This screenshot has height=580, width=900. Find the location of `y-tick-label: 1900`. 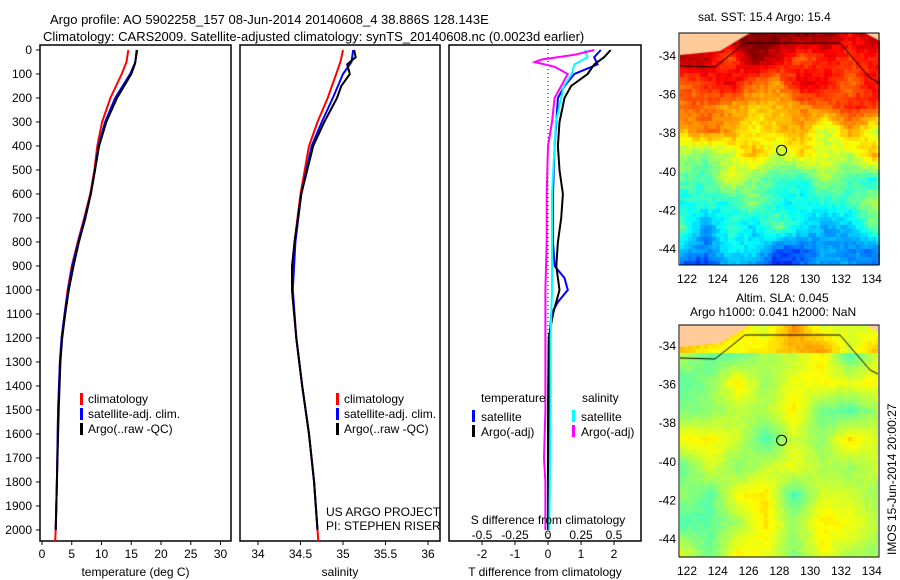

y-tick-label: 1900 is located at coordinates (18, 506).